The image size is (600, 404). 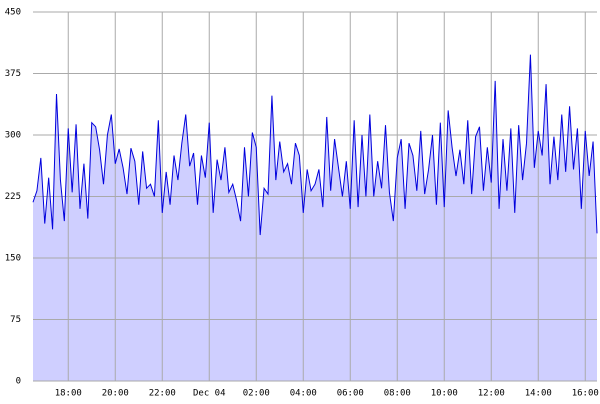 I want to click on x-tick-label: 10:00, so click(x=444, y=394).